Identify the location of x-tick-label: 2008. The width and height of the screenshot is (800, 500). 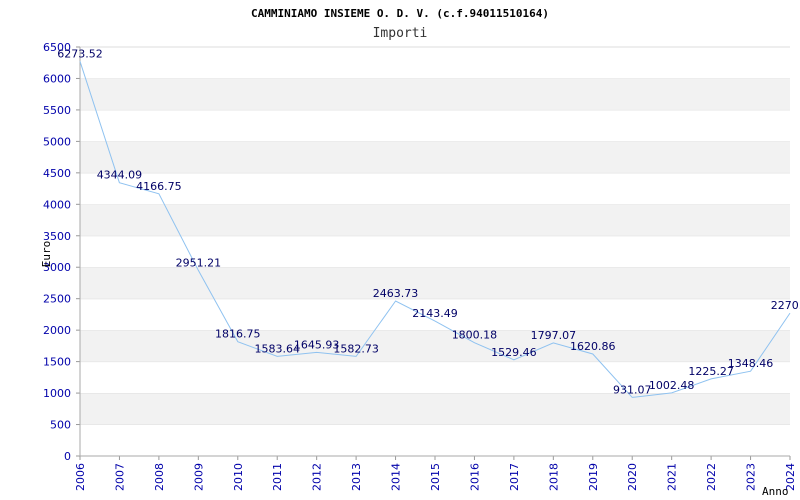
(159, 477).